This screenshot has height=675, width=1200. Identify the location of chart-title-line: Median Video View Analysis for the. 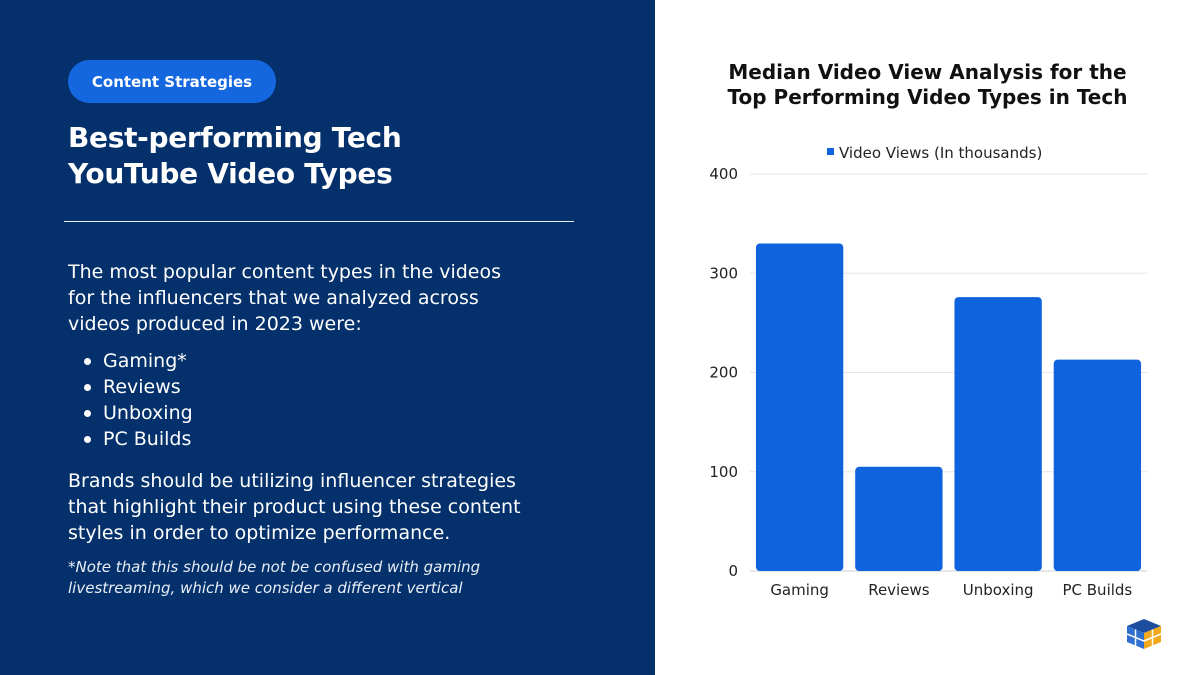
(927, 72).